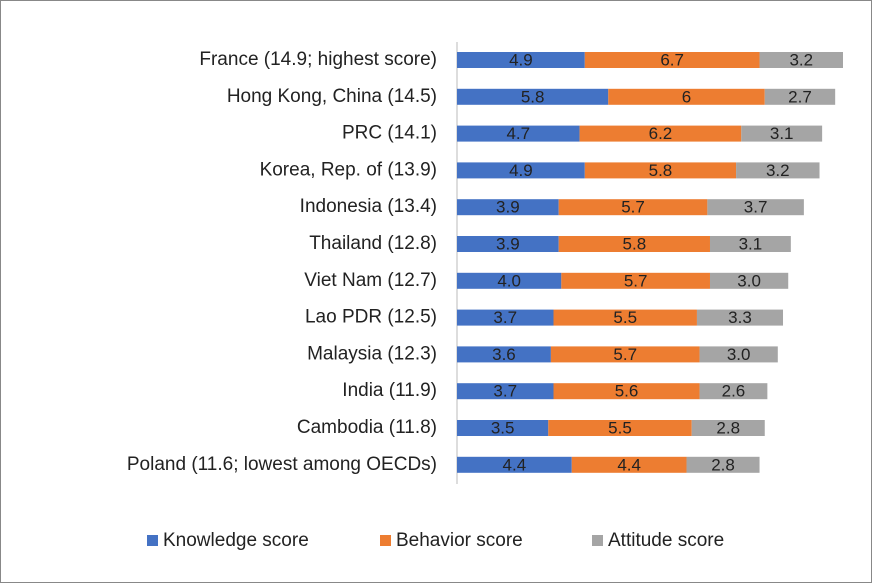  I want to click on y-tick-label: Korea, Rep. of (13.9), so click(348, 169).